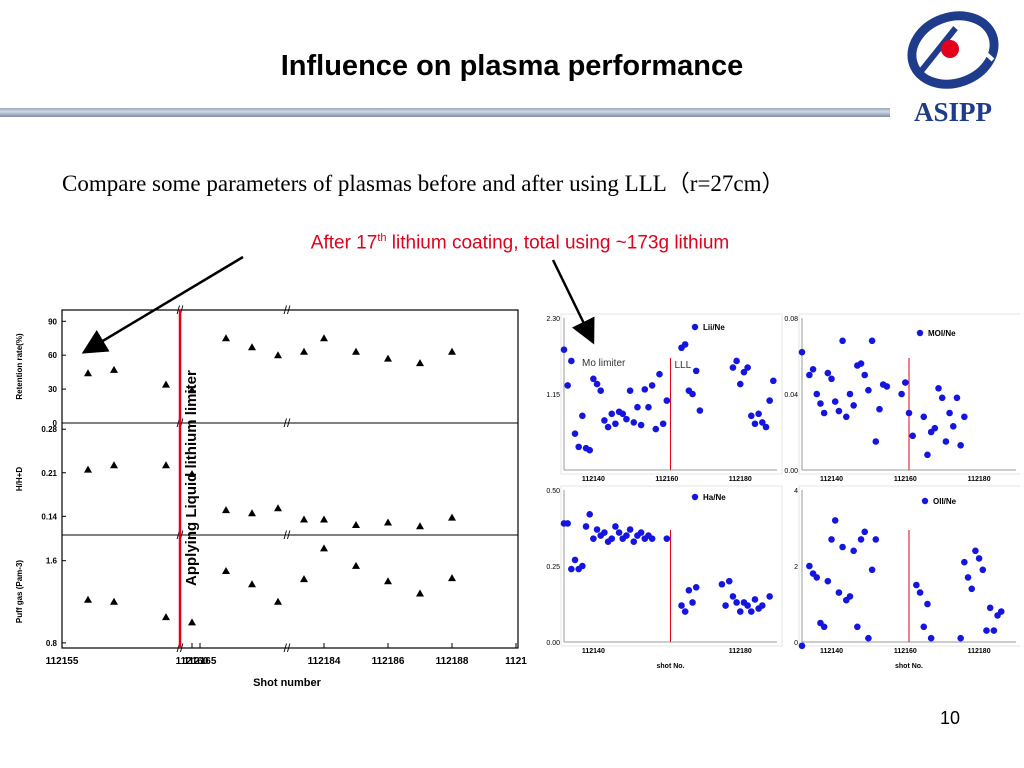  Describe the element at coordinates (382, 238) in the screenshot. I see `note-superscript: th` at that location.